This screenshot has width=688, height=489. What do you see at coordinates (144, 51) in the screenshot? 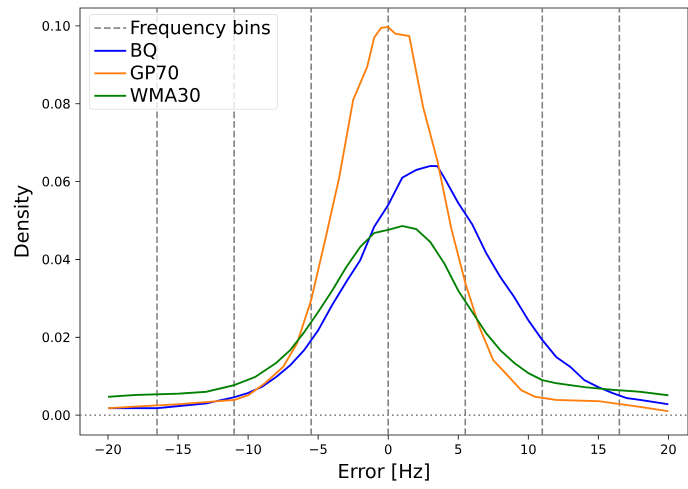
I see `legend-label: BQ` at bounding box center [144, 51].